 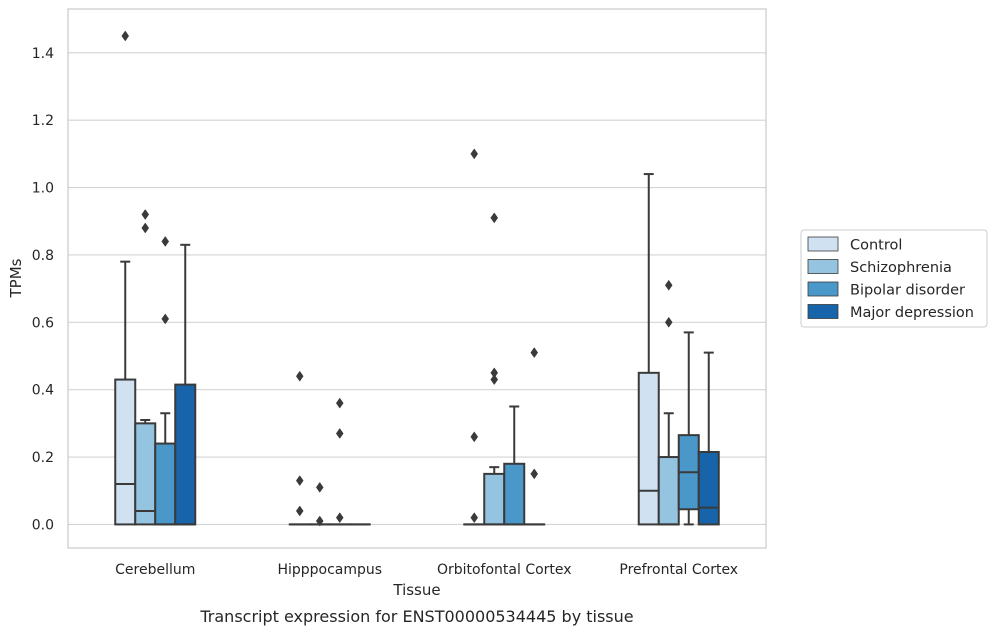 I want to click on legend-label: Schizophrenia, so click(x=901, y=268).